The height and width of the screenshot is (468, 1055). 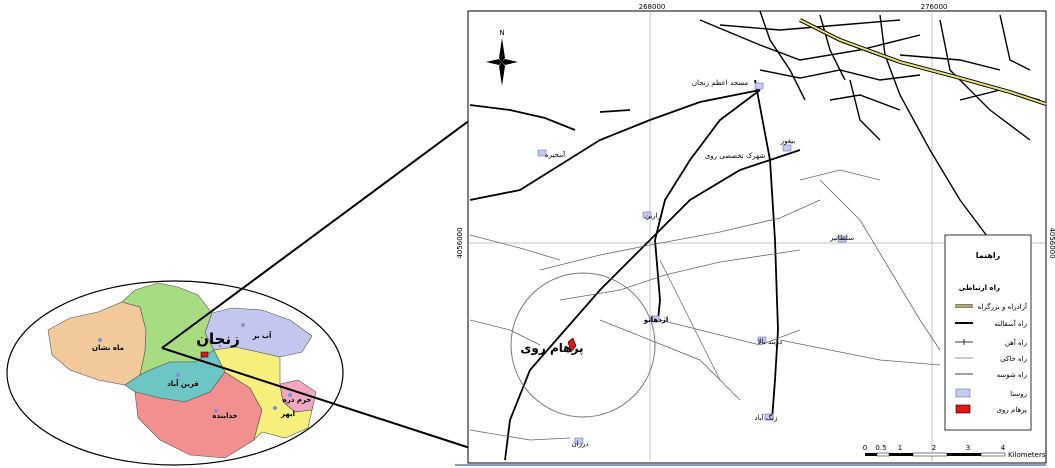 I want to click on province-title: زنجان, so click(x=218, y=339).